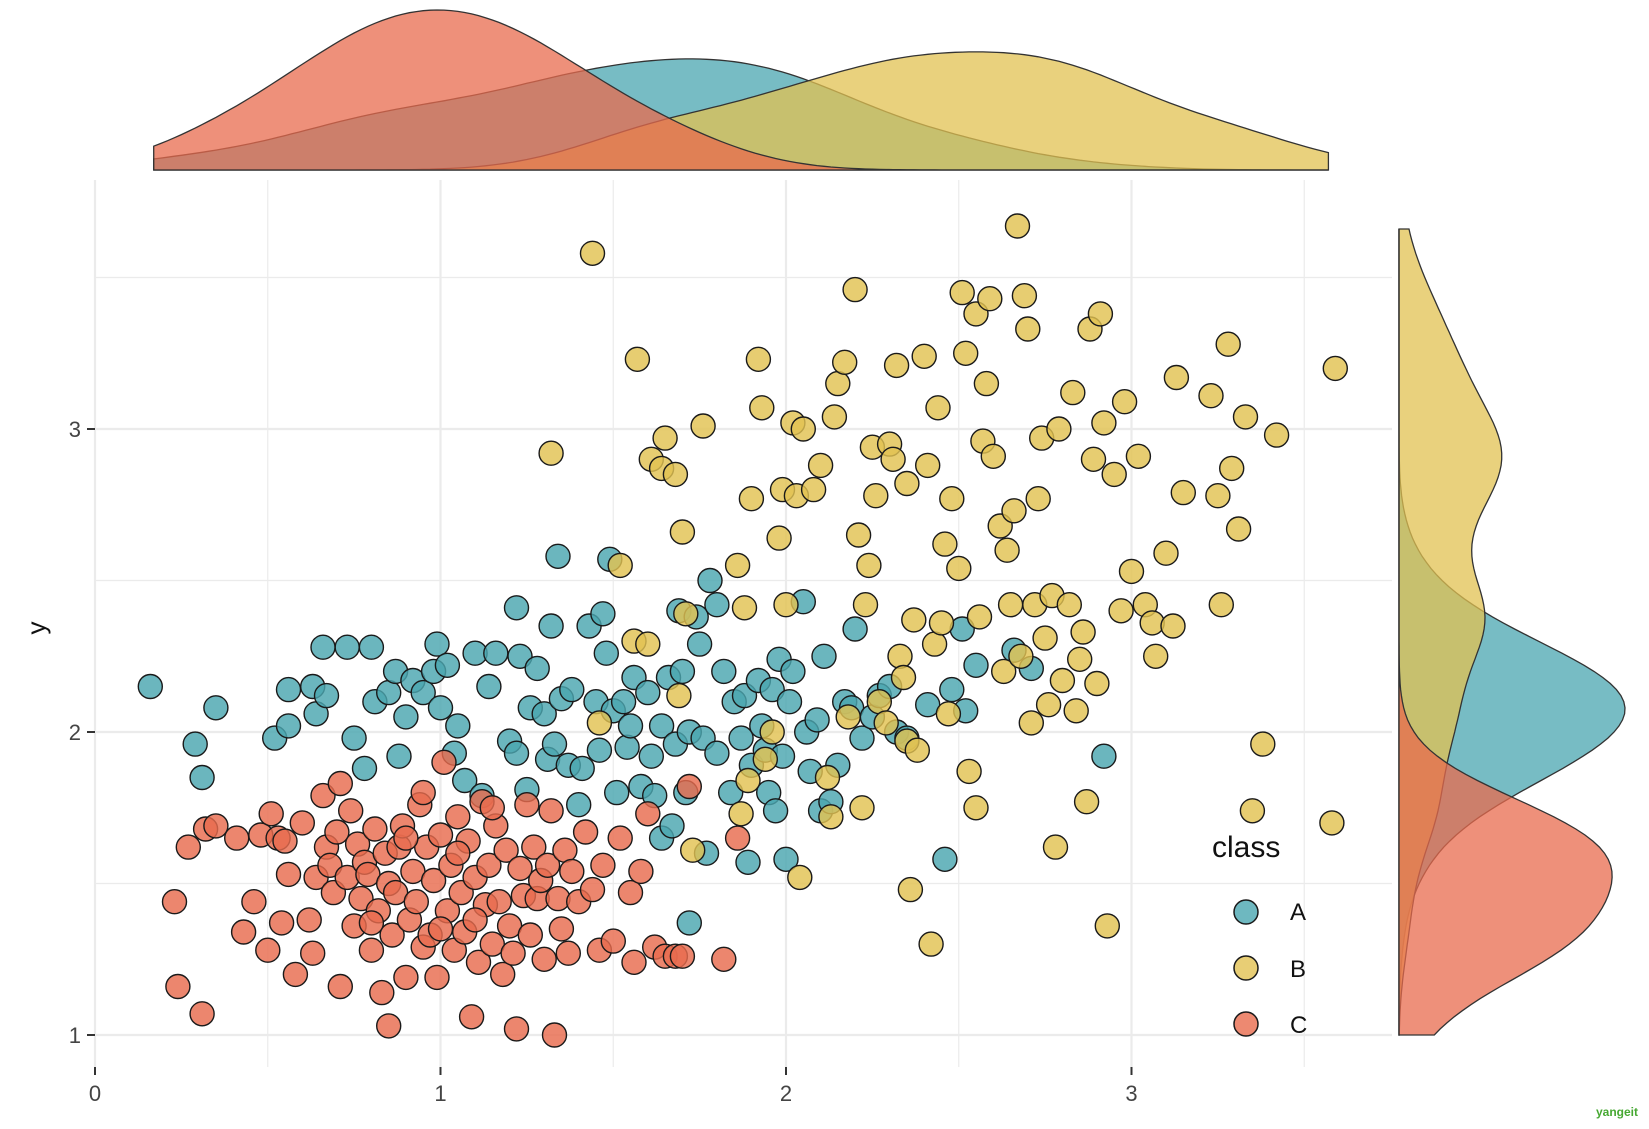 This screenshot has height=1129, width=1649. Describe the element at coordinates (1246, 1024) in the screenshot. I see `legend-key-c` at that location.